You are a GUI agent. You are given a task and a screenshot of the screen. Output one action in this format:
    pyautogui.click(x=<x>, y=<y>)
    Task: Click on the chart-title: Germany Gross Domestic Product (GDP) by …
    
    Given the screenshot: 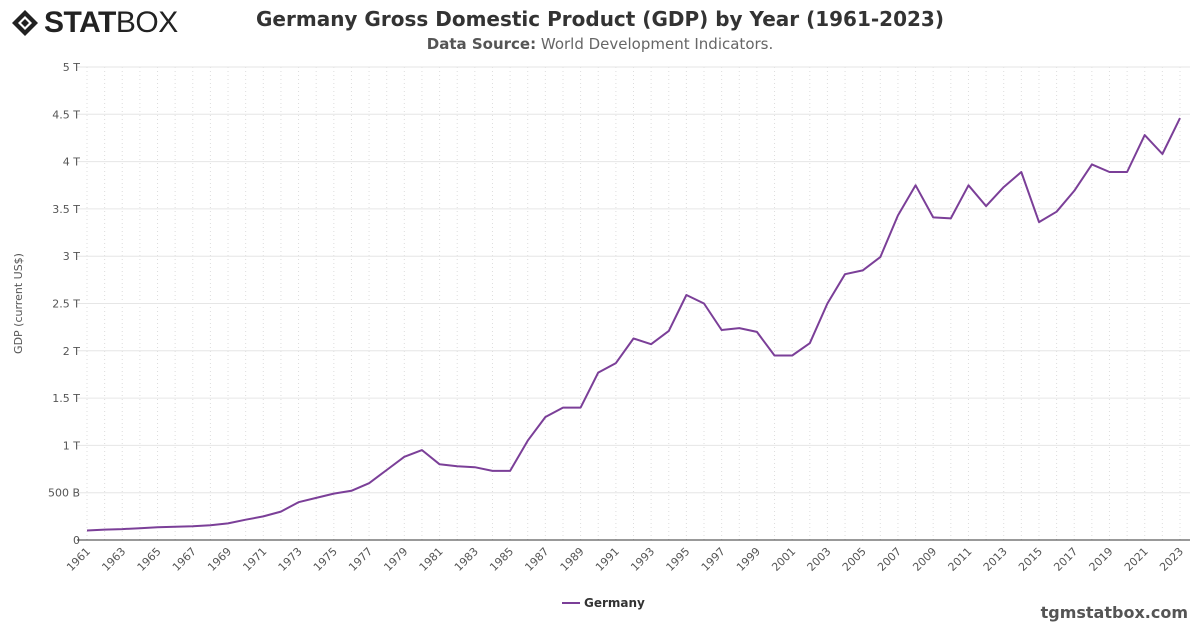 What is the action you would take?
    pyautogui.click(x=600, y=19)
    